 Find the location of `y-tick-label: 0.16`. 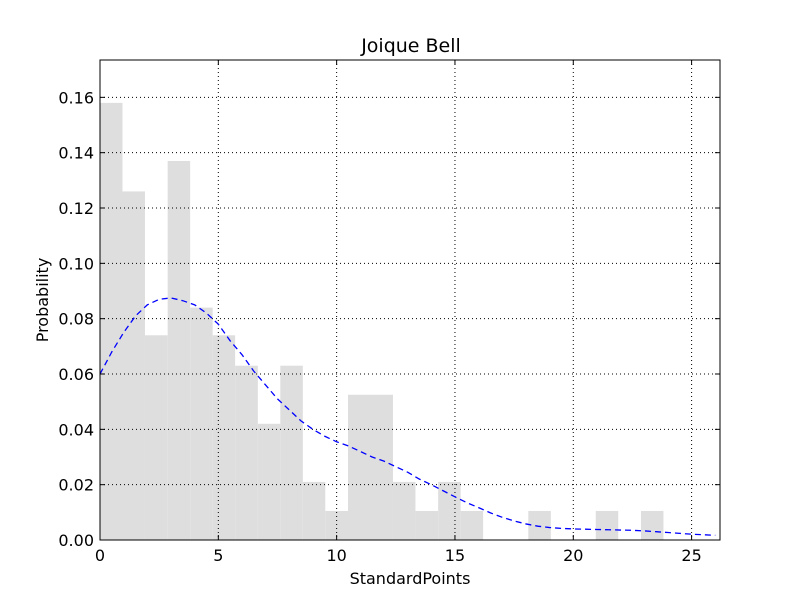

y-tick-label: 0.16 is located at coordinates (76, 97).